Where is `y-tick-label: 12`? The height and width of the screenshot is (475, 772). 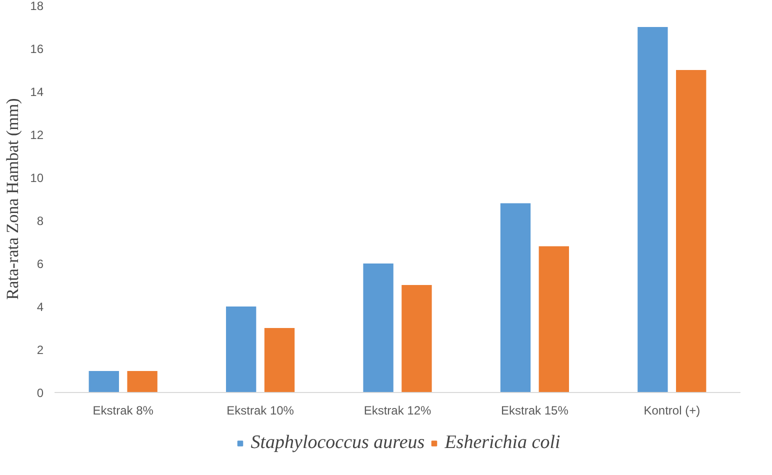 y-tick-label: 12 is located at coordinates (37, 135).